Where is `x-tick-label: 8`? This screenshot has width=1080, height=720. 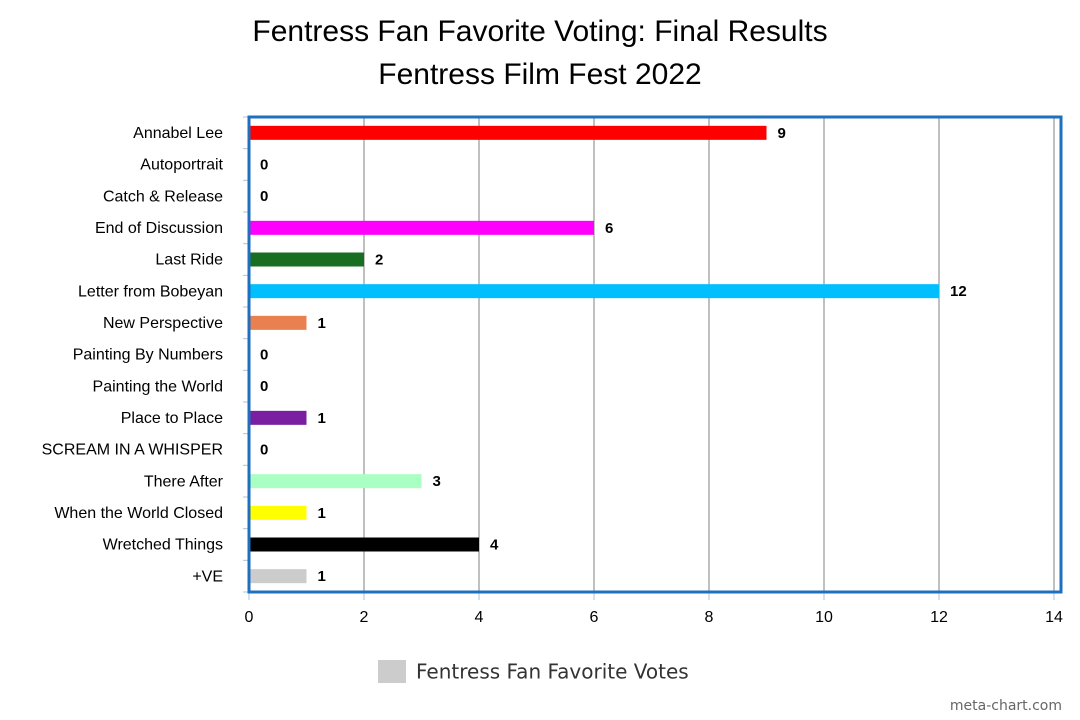
x-tick-label: 8 is located at coordinates (709, 617).